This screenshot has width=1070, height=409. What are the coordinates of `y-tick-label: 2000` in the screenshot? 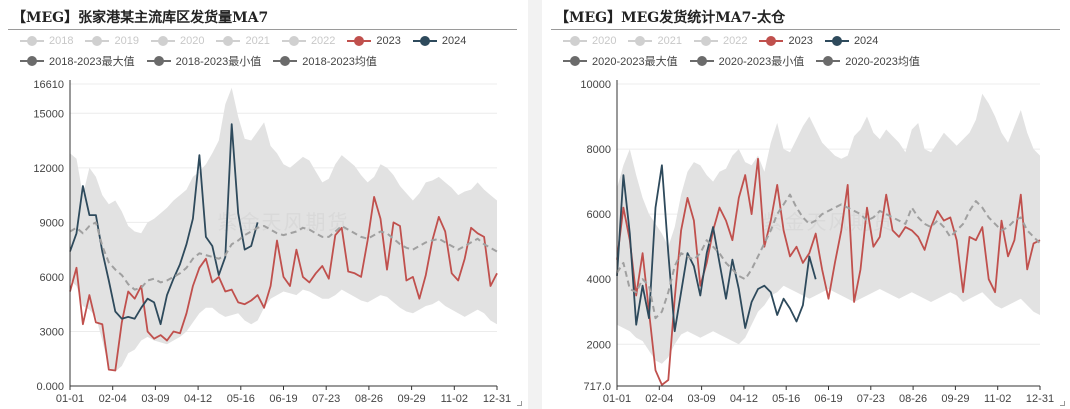 It's located at (599, 345).